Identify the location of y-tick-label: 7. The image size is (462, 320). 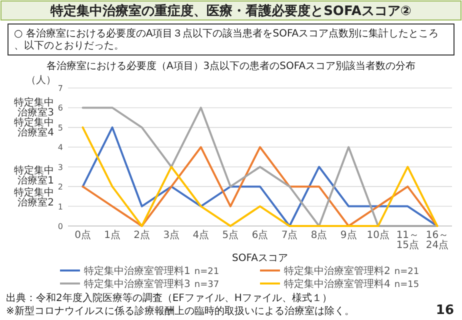
(60, 88).